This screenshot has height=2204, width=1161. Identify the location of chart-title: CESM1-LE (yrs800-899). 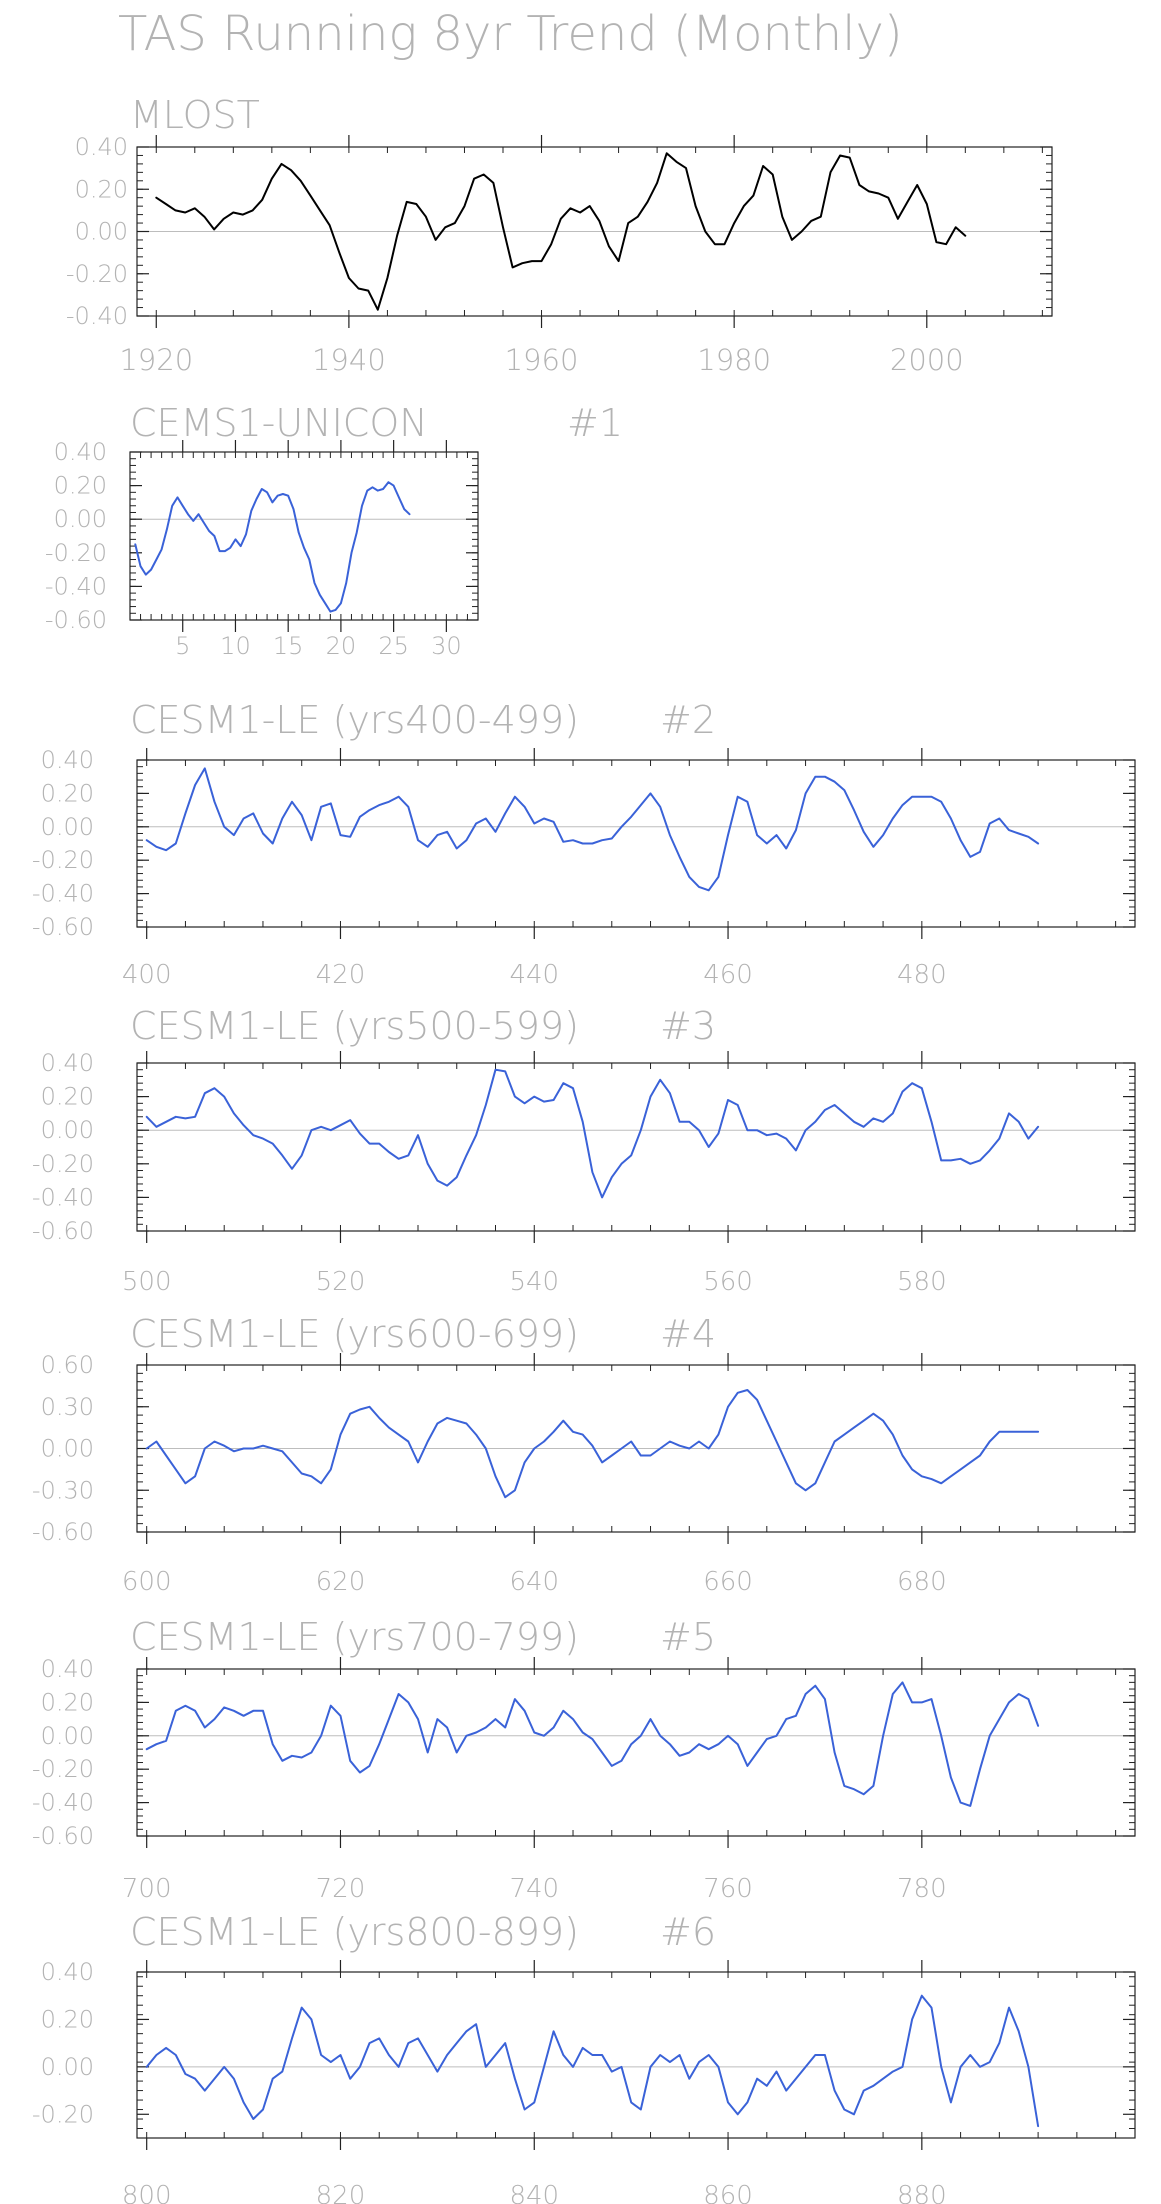
(354, 1932).